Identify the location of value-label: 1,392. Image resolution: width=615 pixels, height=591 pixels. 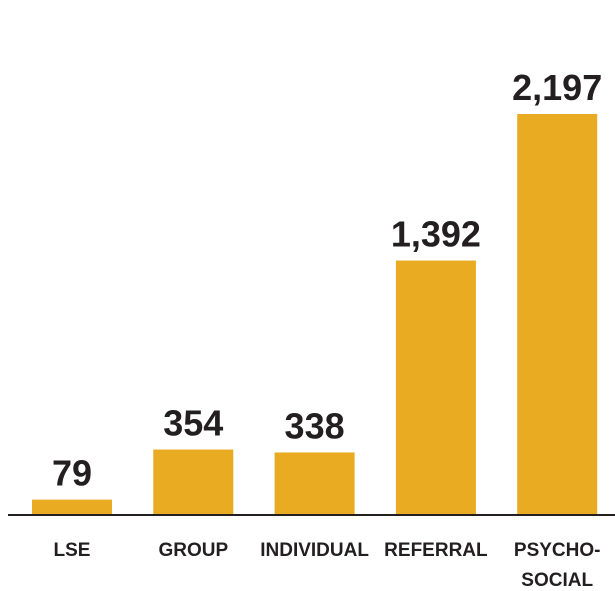
(436, 234).